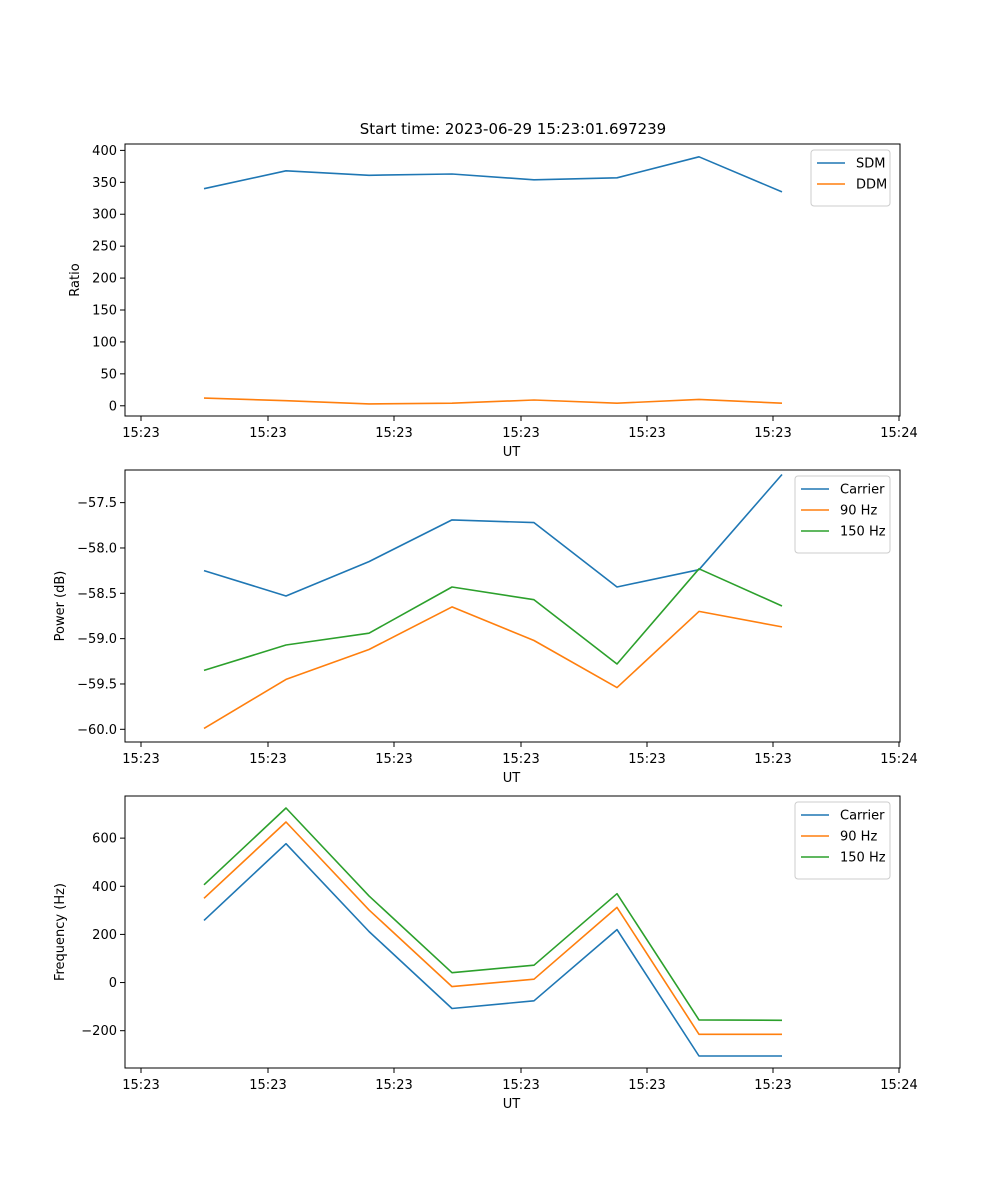  Describe the element at coordinates (60, 932) in the screenshot. I see `y-axis-label: Frequency (Hz)` at that location.